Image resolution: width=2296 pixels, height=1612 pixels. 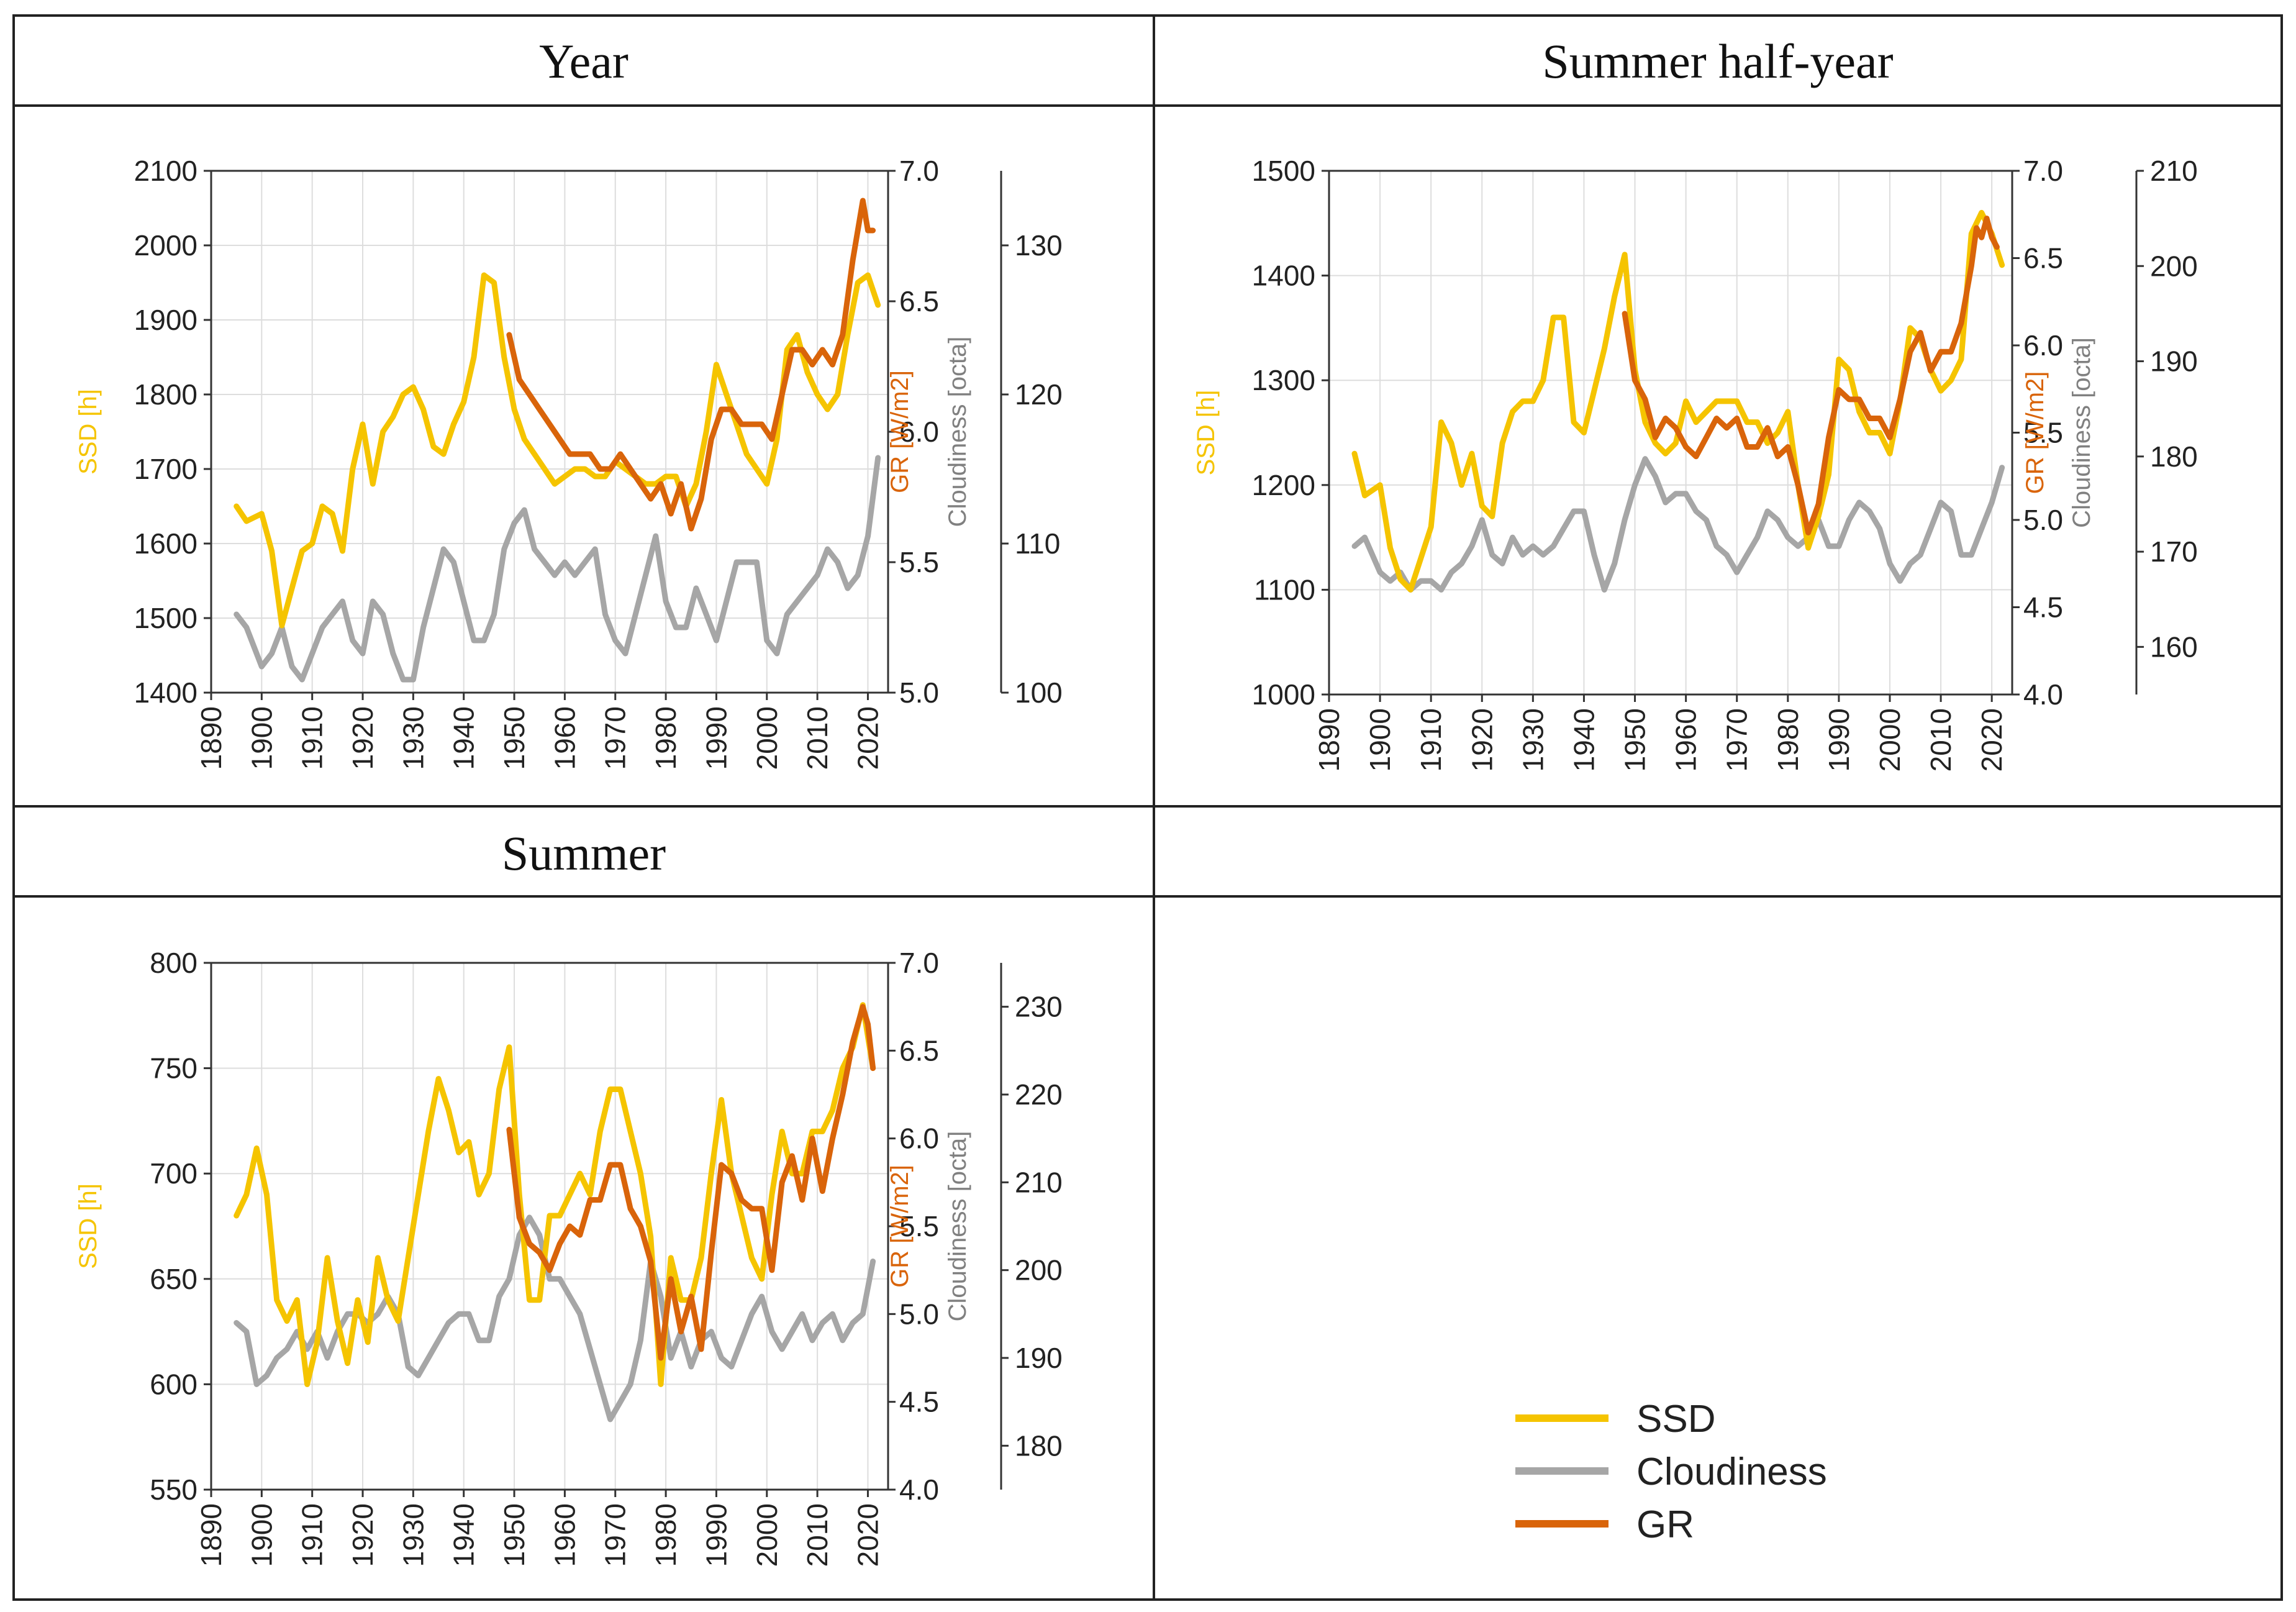 What do you see at coordinates (1283, 694) in the screenshot?
I see `left-tick-label: 1000` at bounding box center [1283, 694].